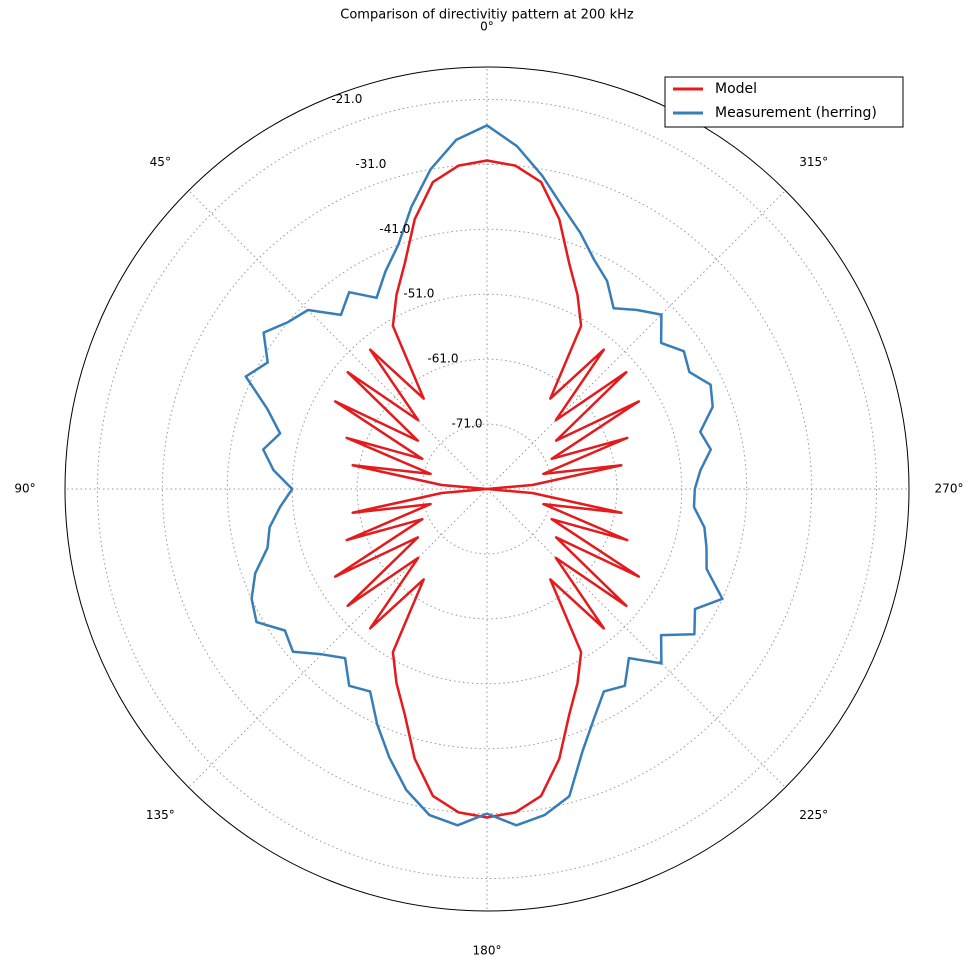  I want to click on theta-tick-label: 90°, so click(24, 489).